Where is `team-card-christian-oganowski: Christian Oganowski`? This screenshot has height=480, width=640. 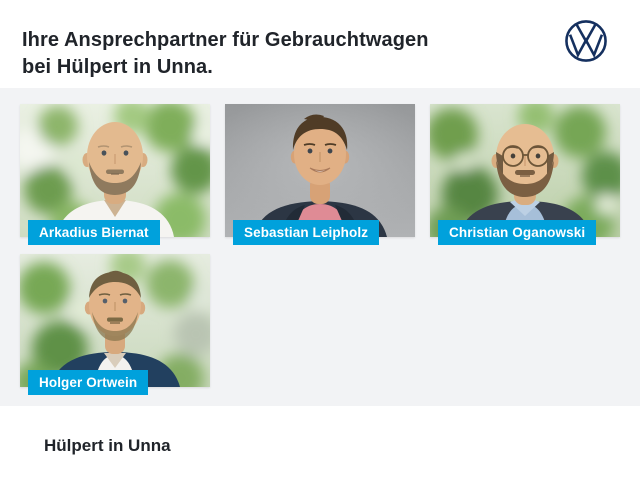 team-card-christian-oganowski: Christian Oganowski is located at coordinates (525, 175).